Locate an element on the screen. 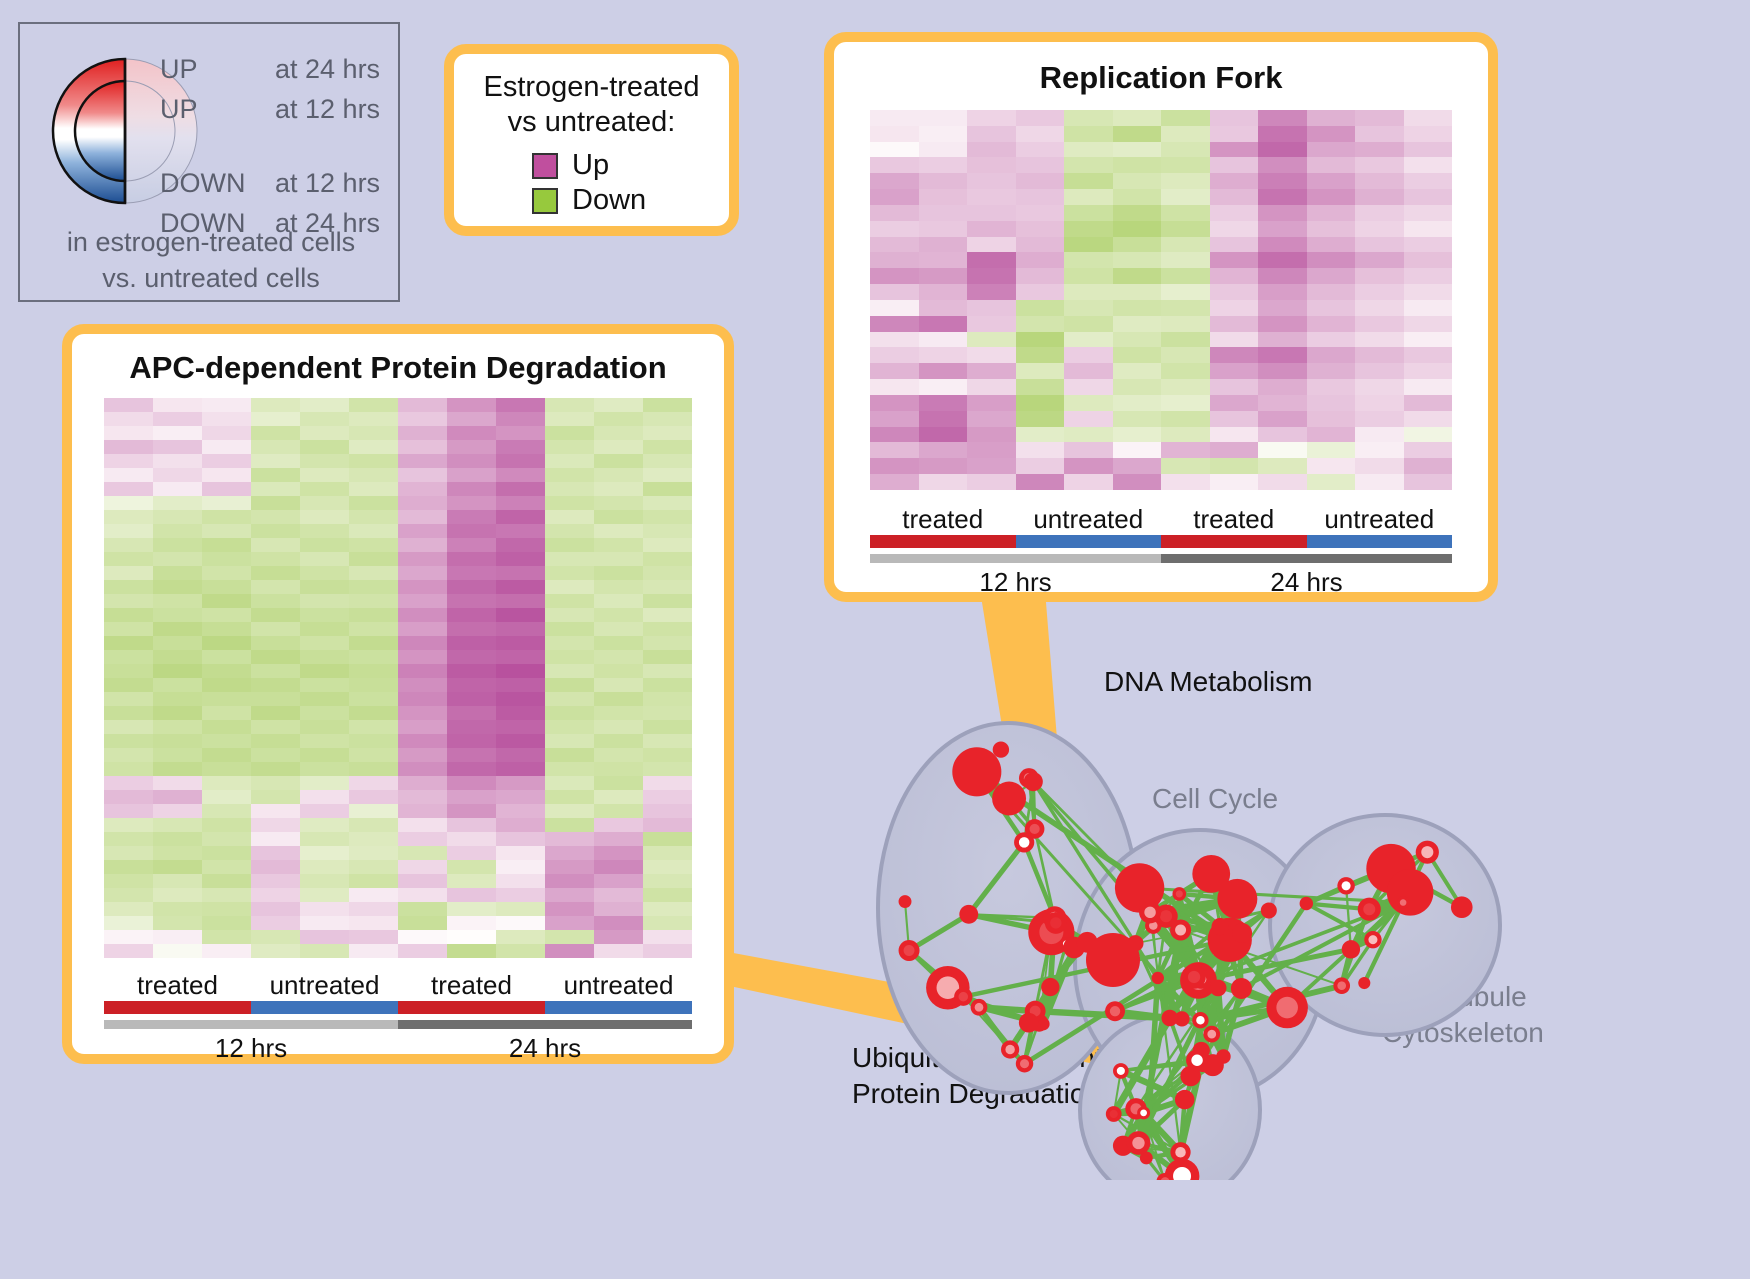 The height and width of the screenshot is (1279, 1750). wheel-time-down-12: at 12 hrs is located at coordinates (328, 183).